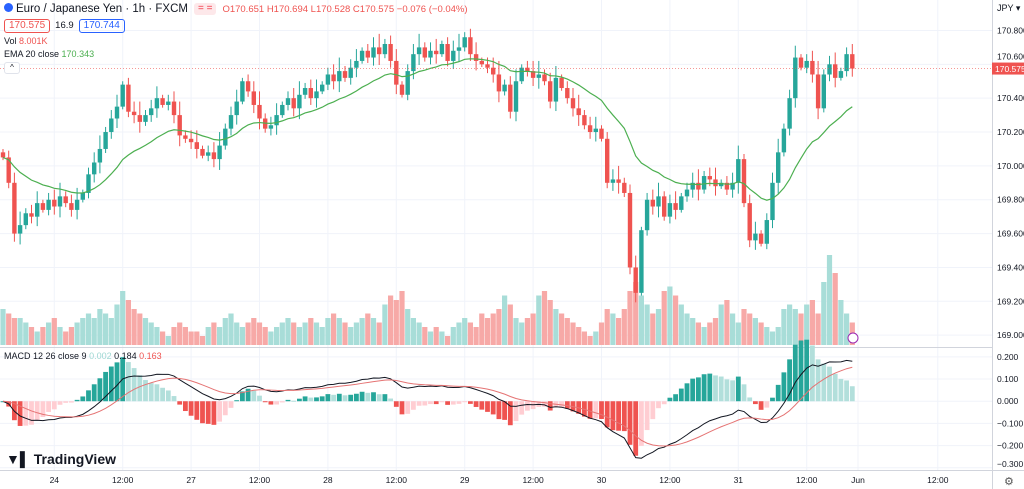 Image resolution: width=1024 pixels, height=489 pixels. What do you see at coordinates (853, 338) in the screenshot?
I see `lightning-icon` at bounding box center [853, 338].